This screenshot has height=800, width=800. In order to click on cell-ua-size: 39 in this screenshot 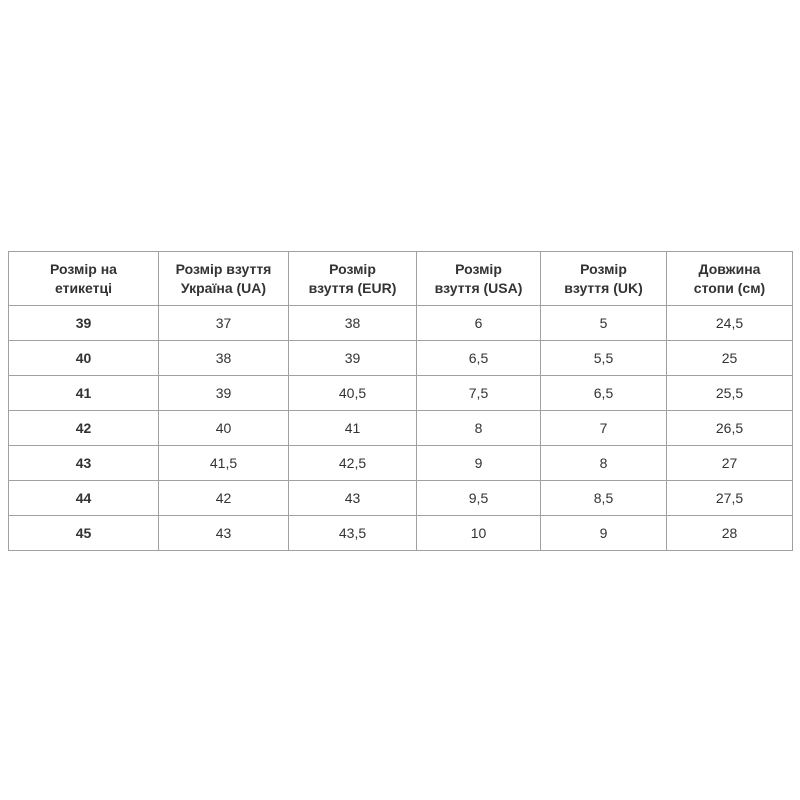, I will do `click(223, 393)`.